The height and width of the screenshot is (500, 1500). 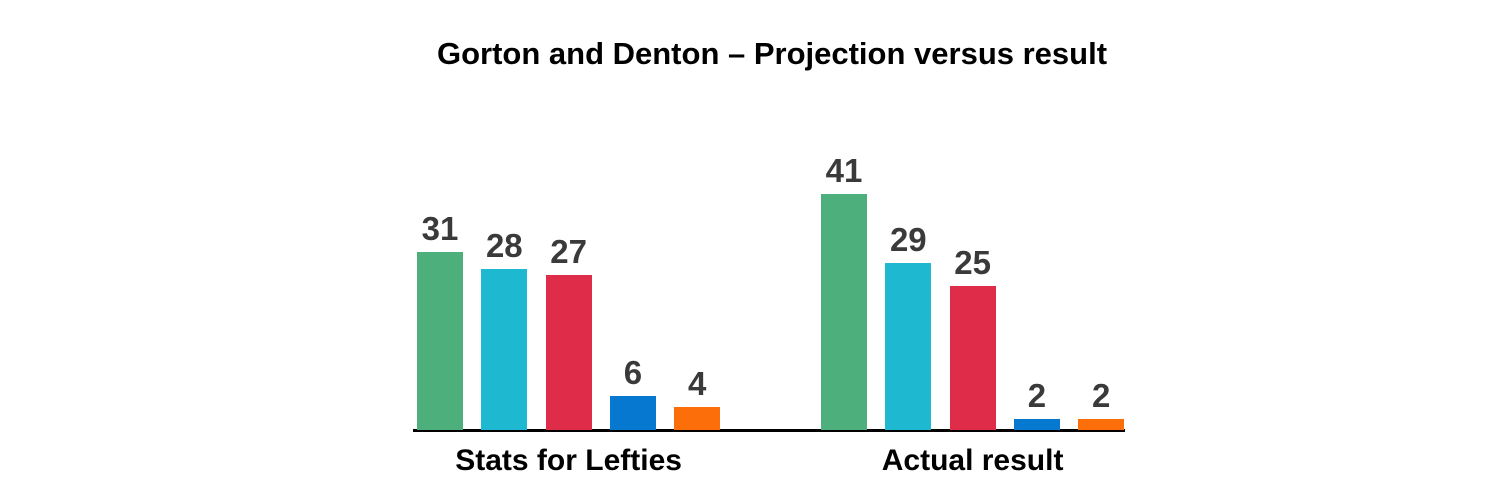 What do you see at coordinates (908, 346) in the screenshot?
I see `bar-actual-result-cyan-series` at bounding box center [908, 346].